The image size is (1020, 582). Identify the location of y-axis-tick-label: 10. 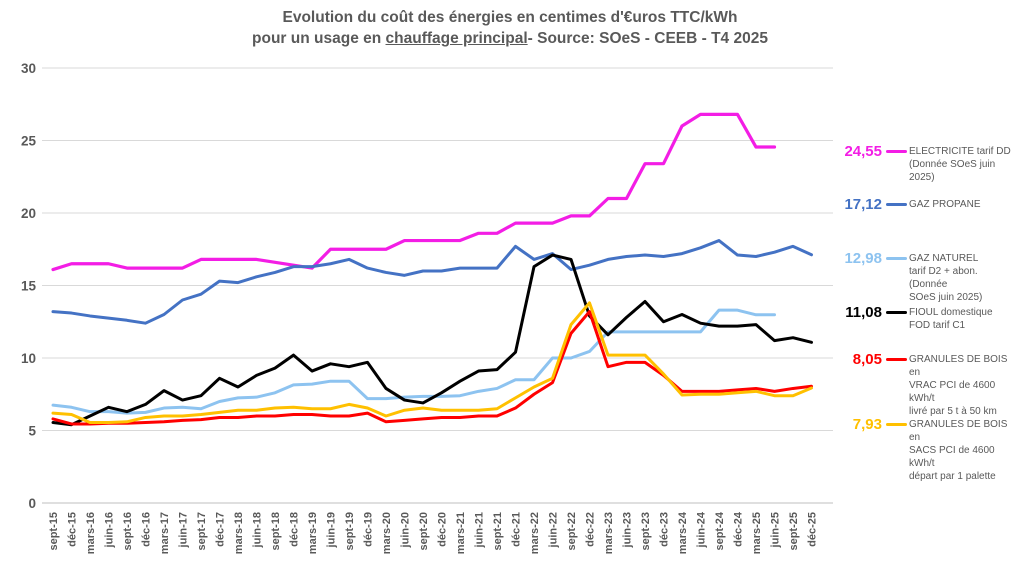
(28, 358).